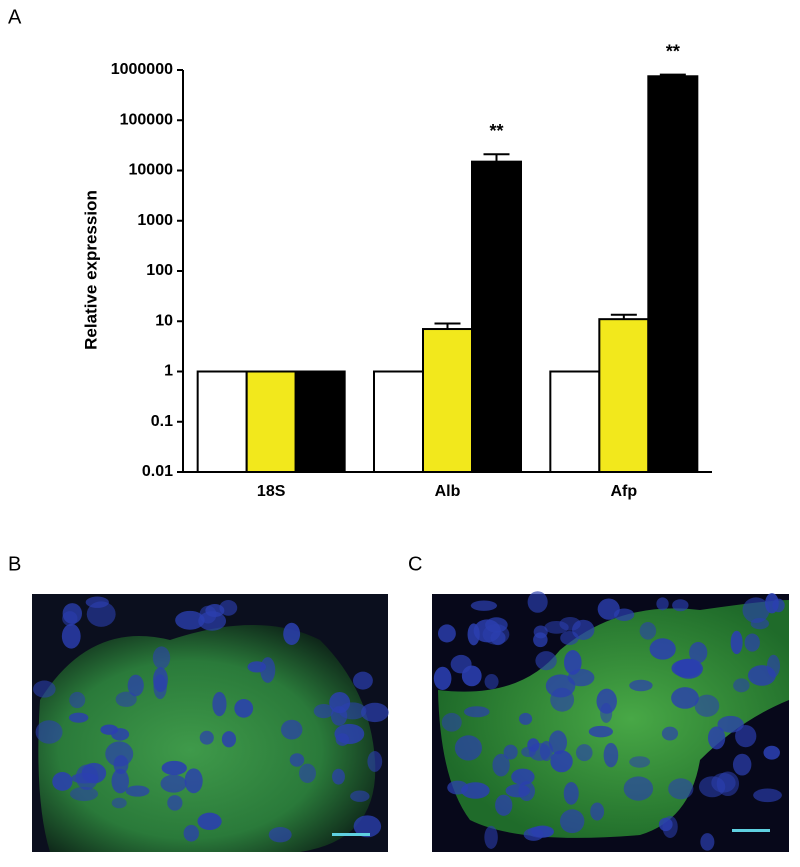 The height and width of the screenshot is (867, 800). Describe the element at coordinates (415, 564) in the screenshot. I see `panel-label: C` at that location.